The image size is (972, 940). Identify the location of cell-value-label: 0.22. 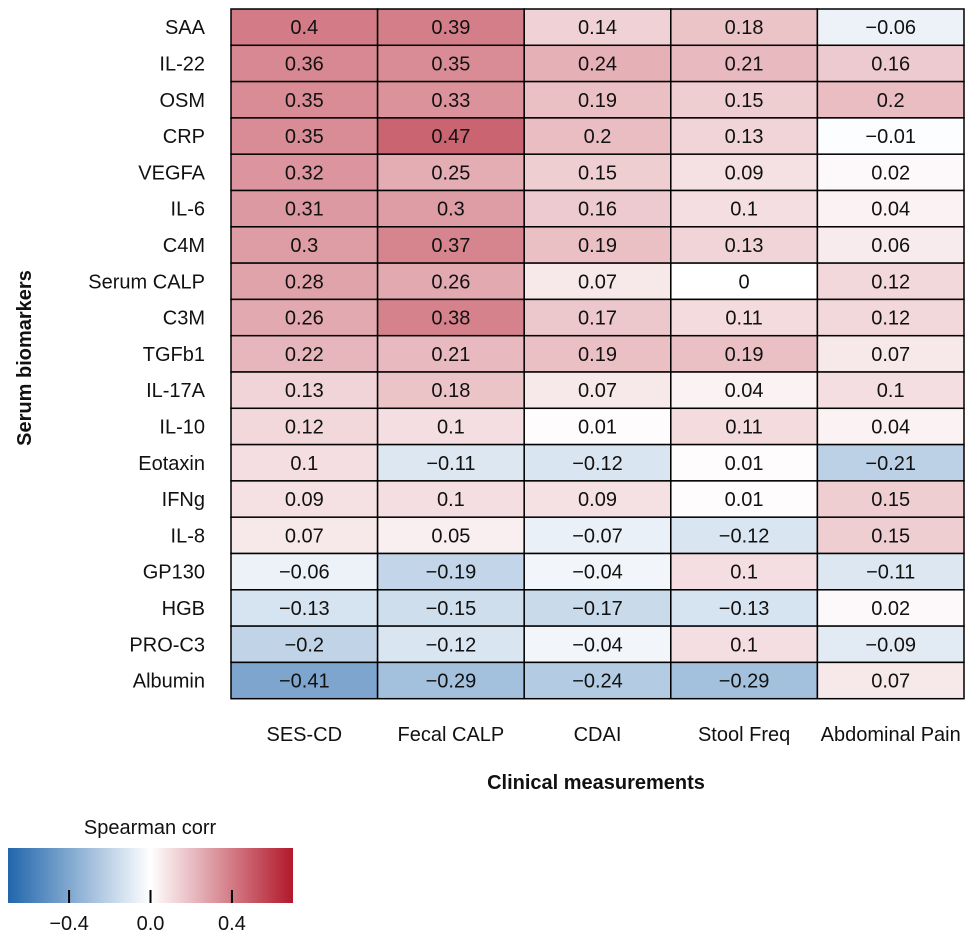
(304, 355).